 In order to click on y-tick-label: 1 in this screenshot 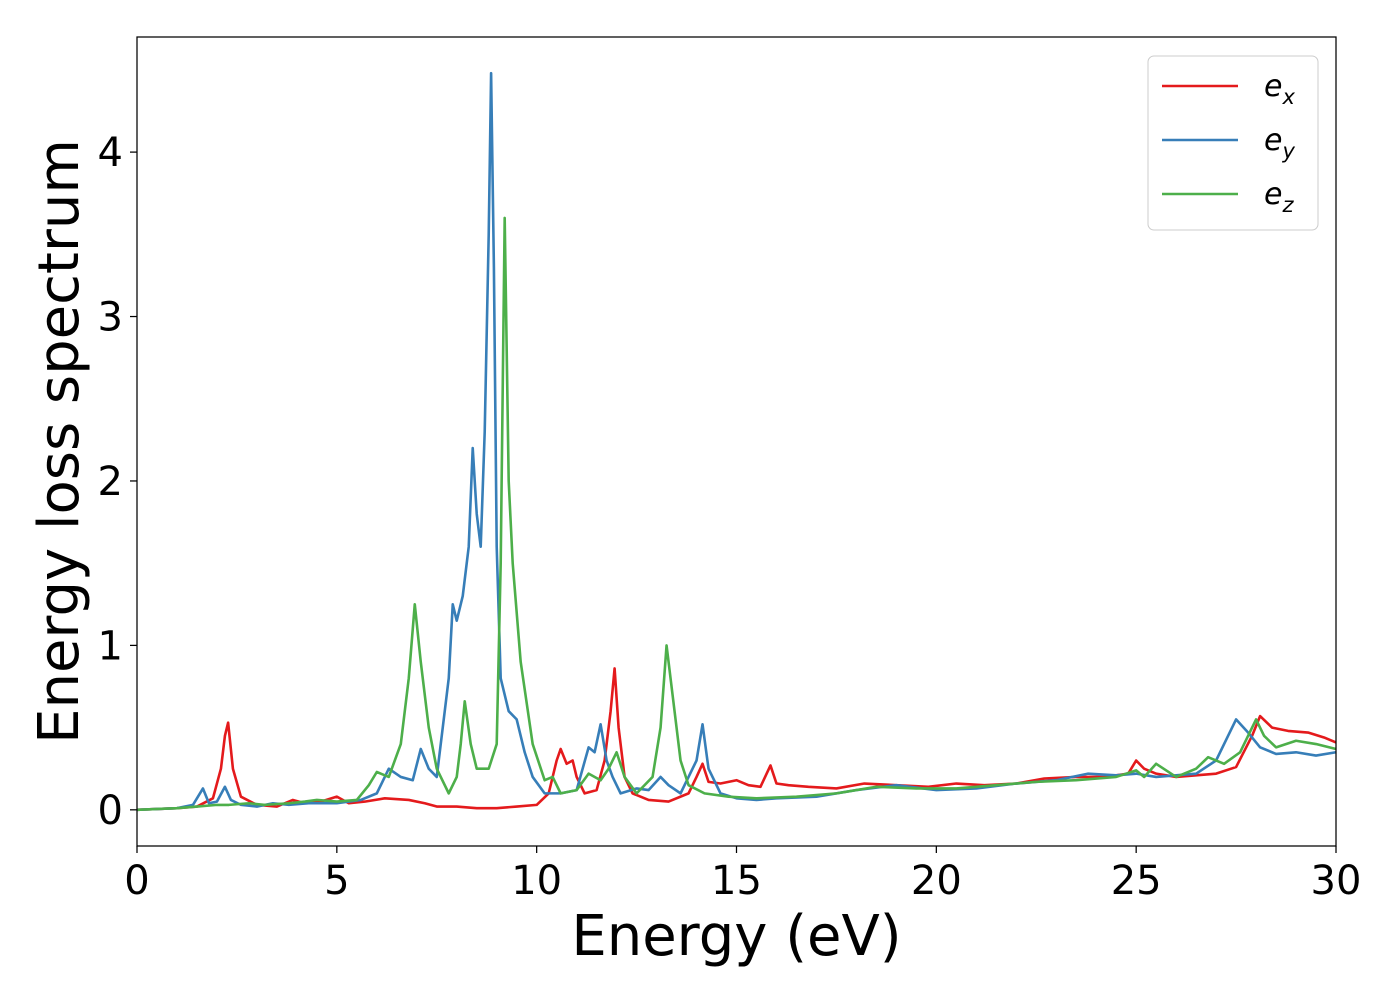, I will do `click(110, 646)`.